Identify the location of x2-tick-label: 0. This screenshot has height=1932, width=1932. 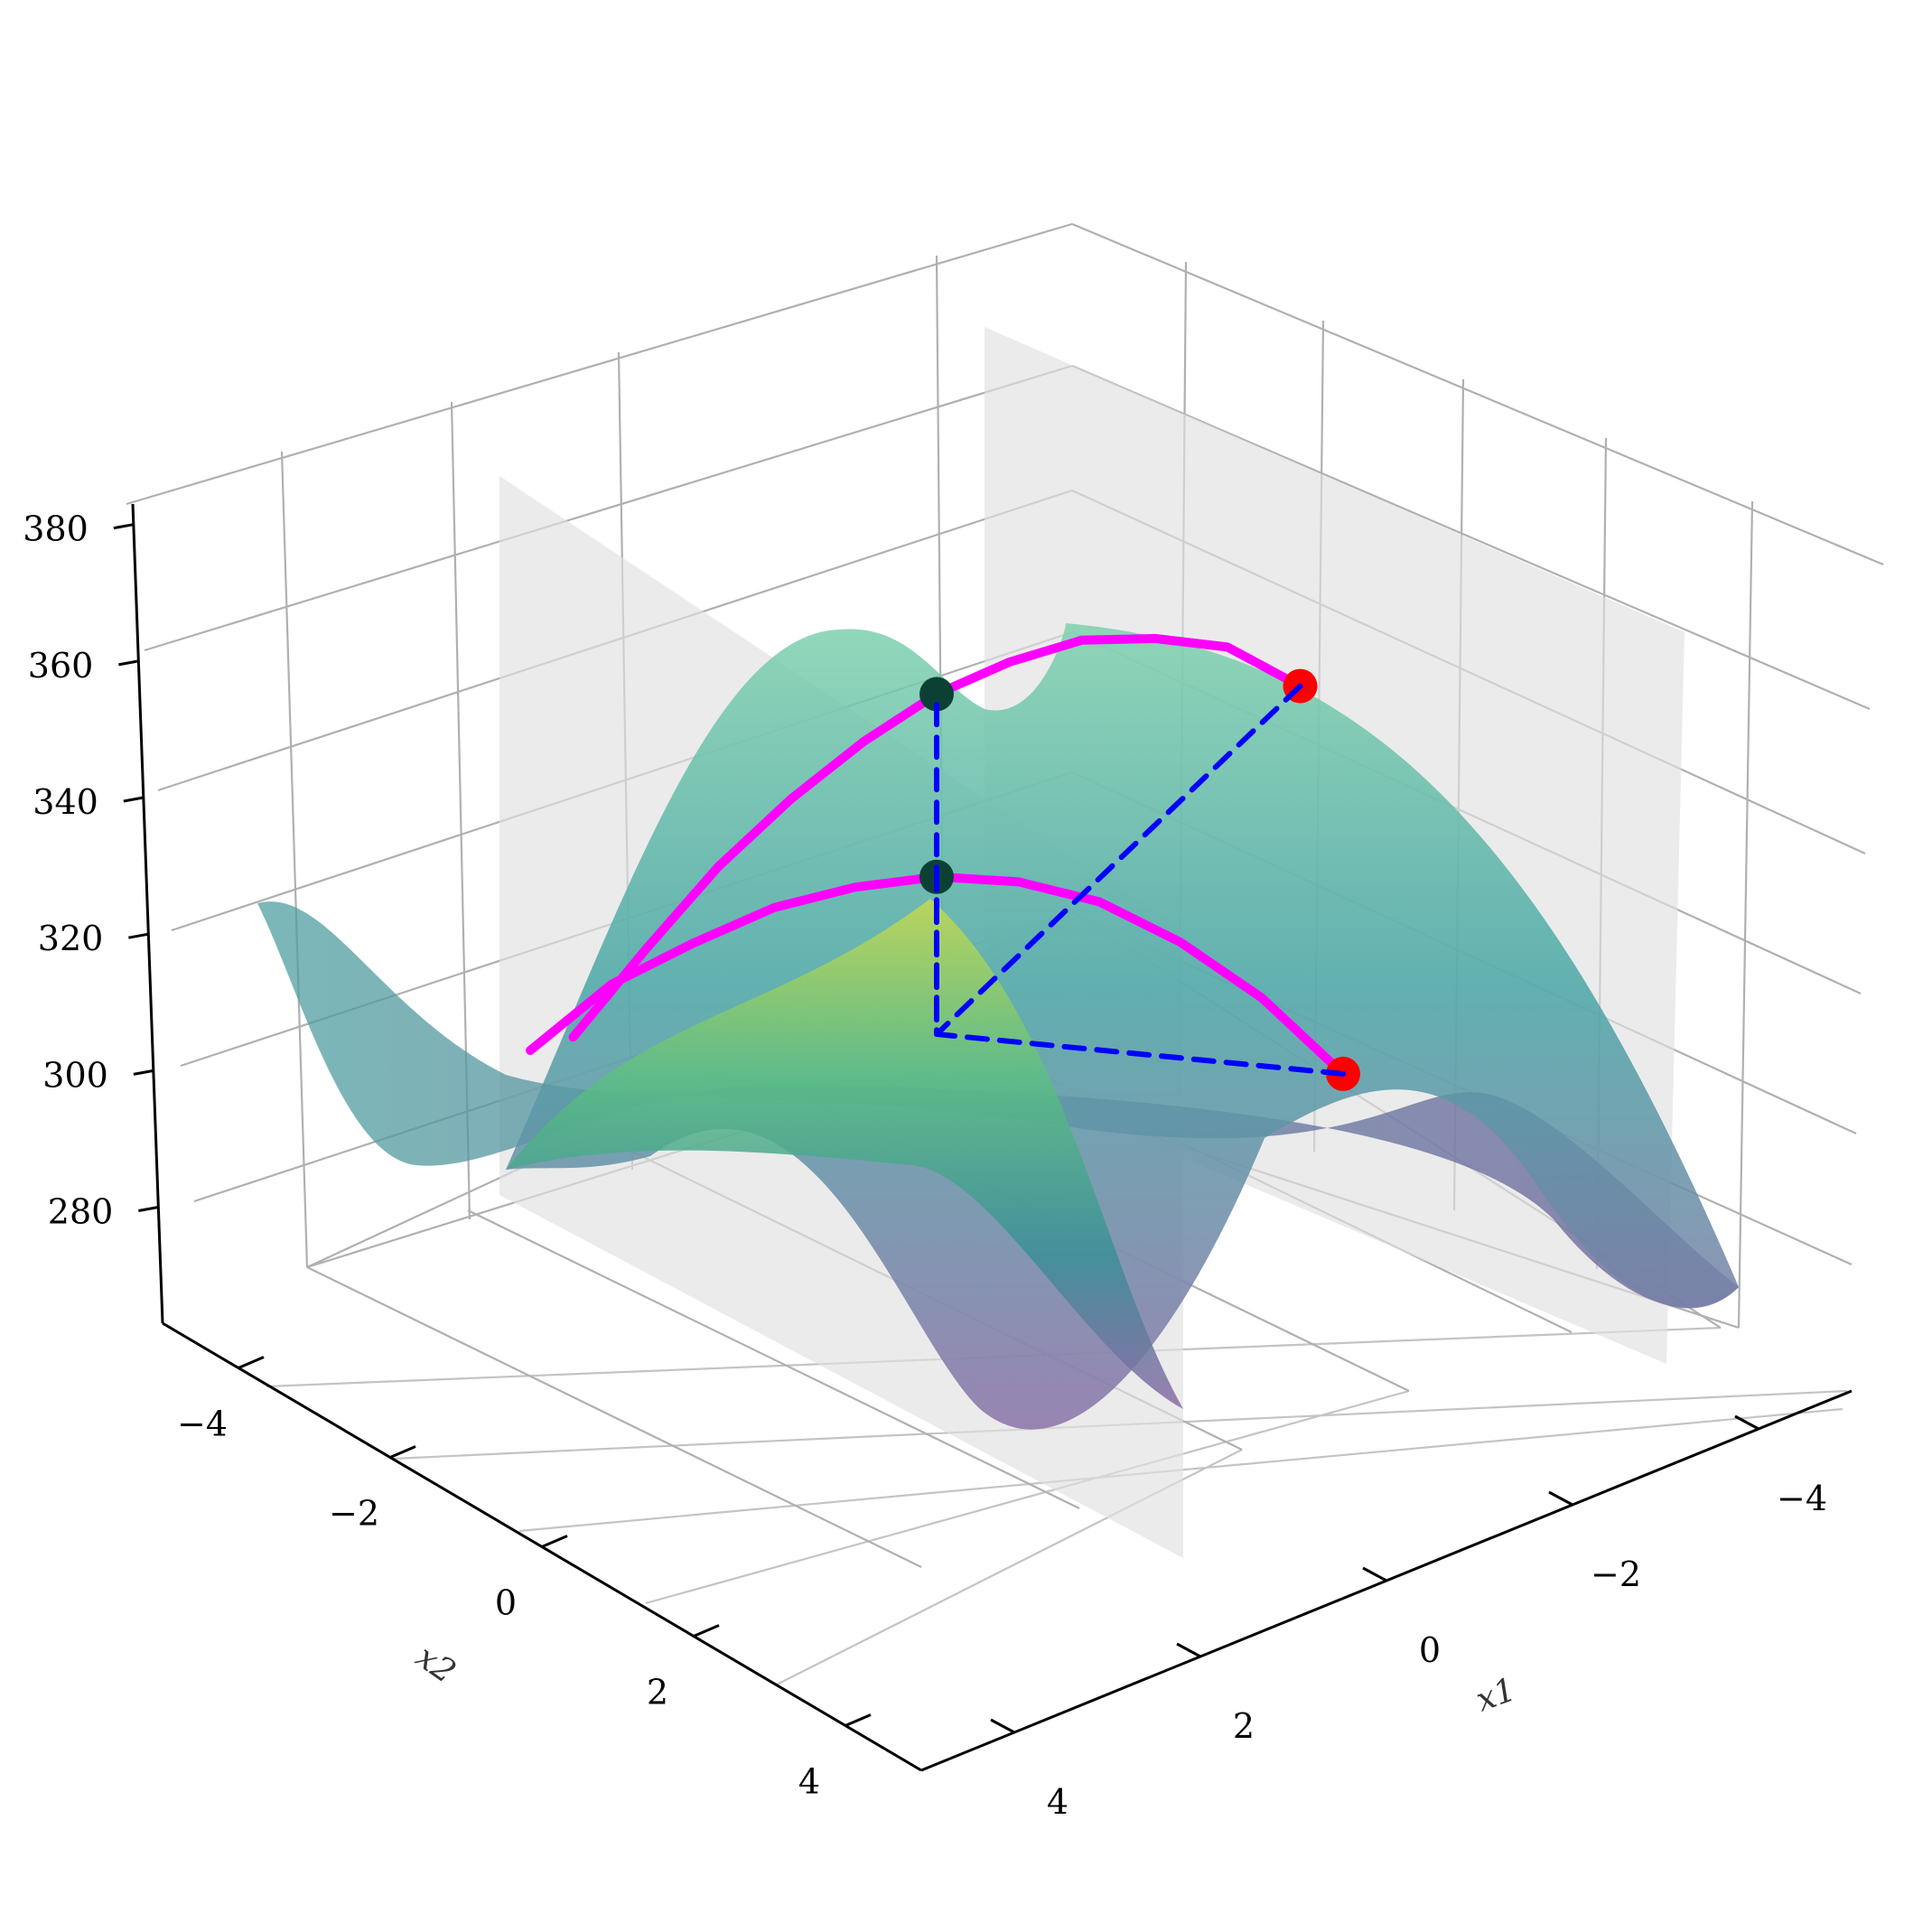
(506, 1603).